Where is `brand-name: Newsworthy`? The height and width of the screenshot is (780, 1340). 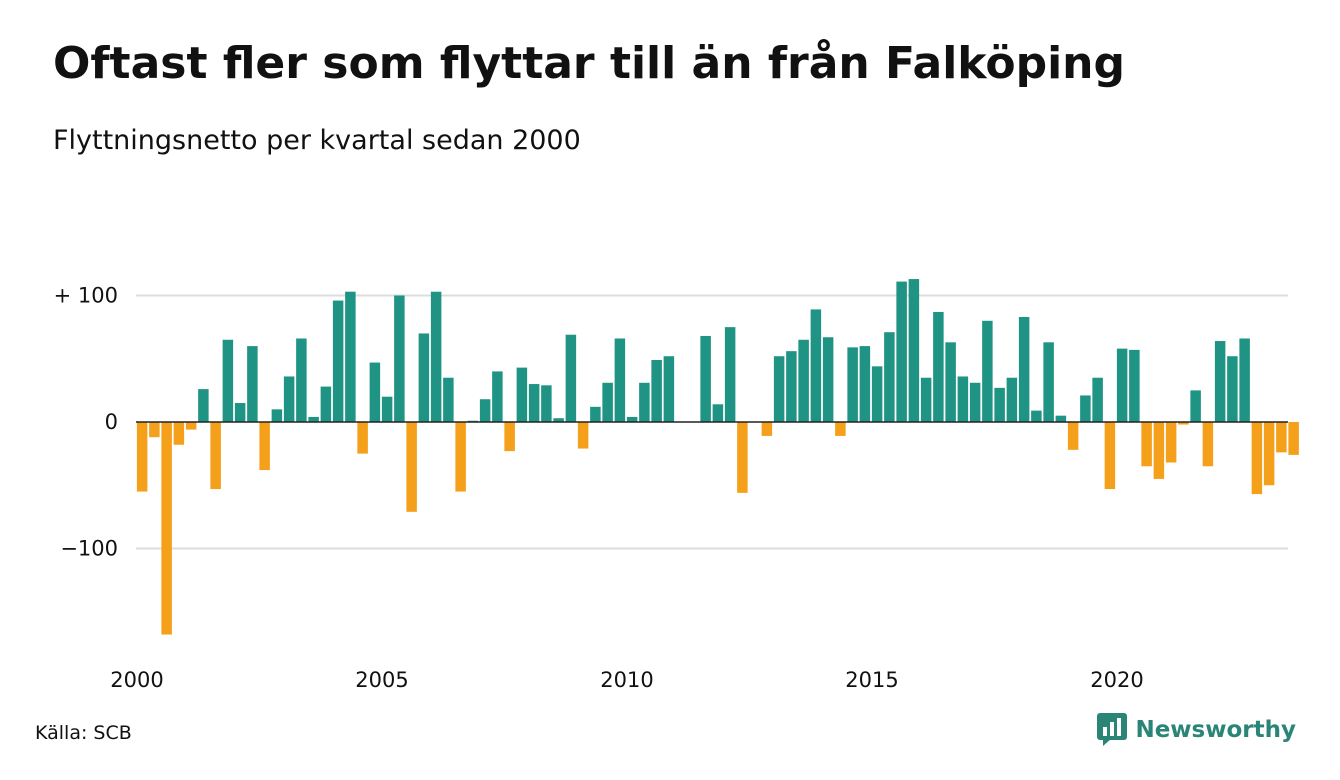
brand-name: Newsworthy is located at coordinates (1215, 730).